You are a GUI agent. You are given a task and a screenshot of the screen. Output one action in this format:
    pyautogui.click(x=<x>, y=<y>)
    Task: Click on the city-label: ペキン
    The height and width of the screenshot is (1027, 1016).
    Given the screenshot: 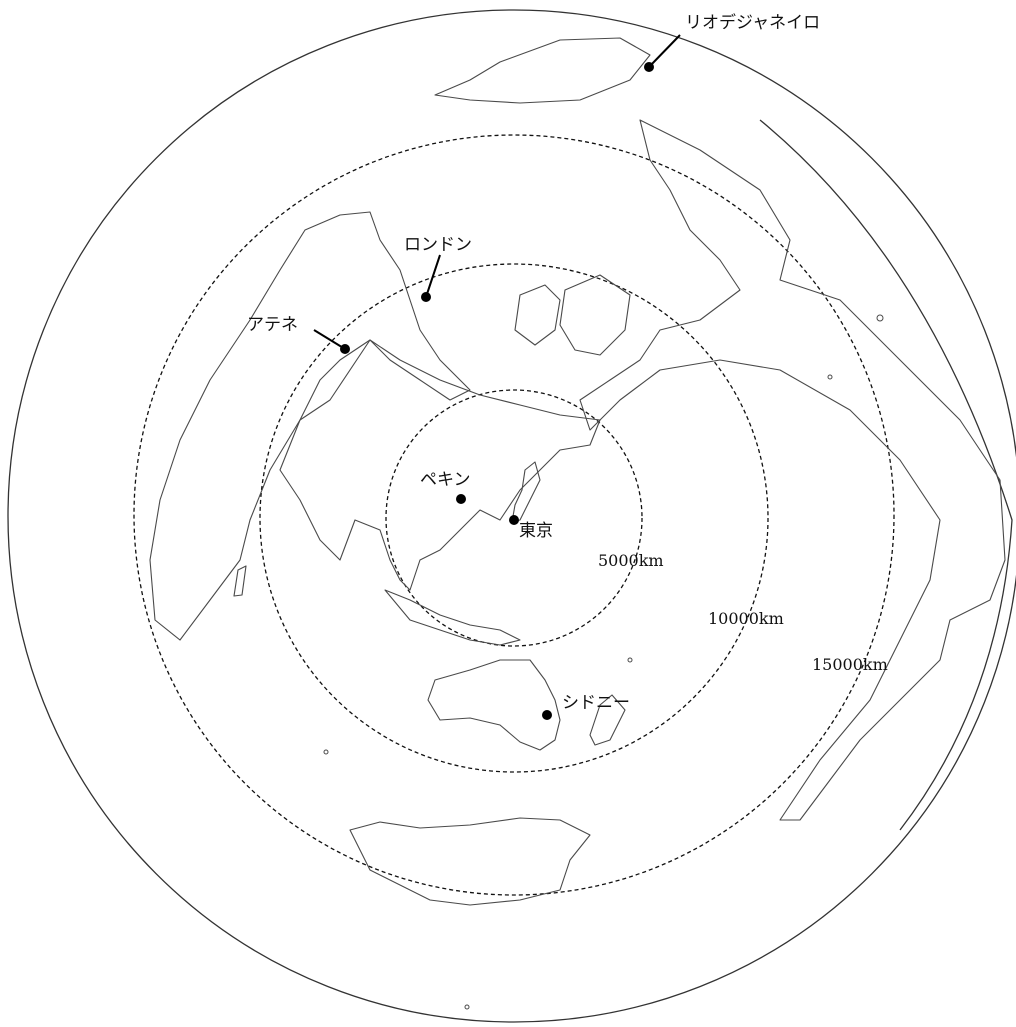 What is the action you would take?
    pyautogui.click(x=445, y=480)
    